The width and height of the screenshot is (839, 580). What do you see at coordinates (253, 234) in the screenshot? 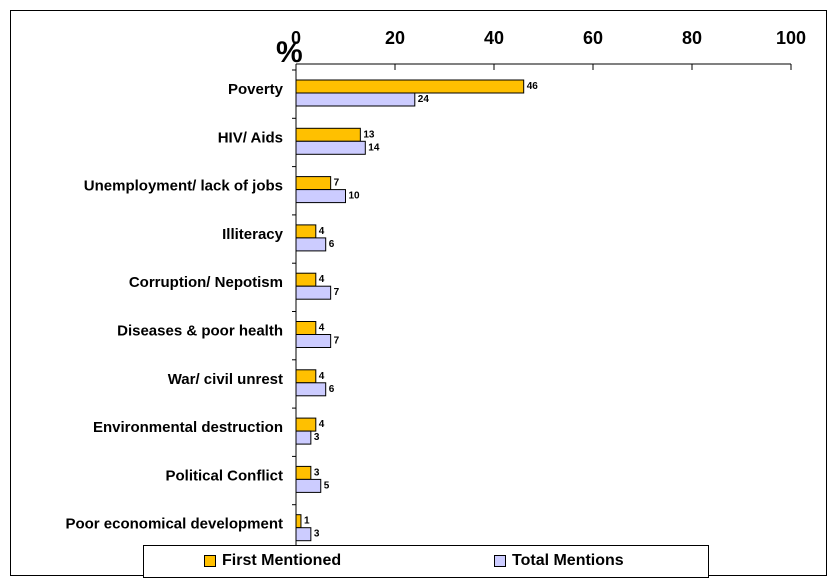
I see `category-label: Illiteracy` at bounding box center [253, 234].